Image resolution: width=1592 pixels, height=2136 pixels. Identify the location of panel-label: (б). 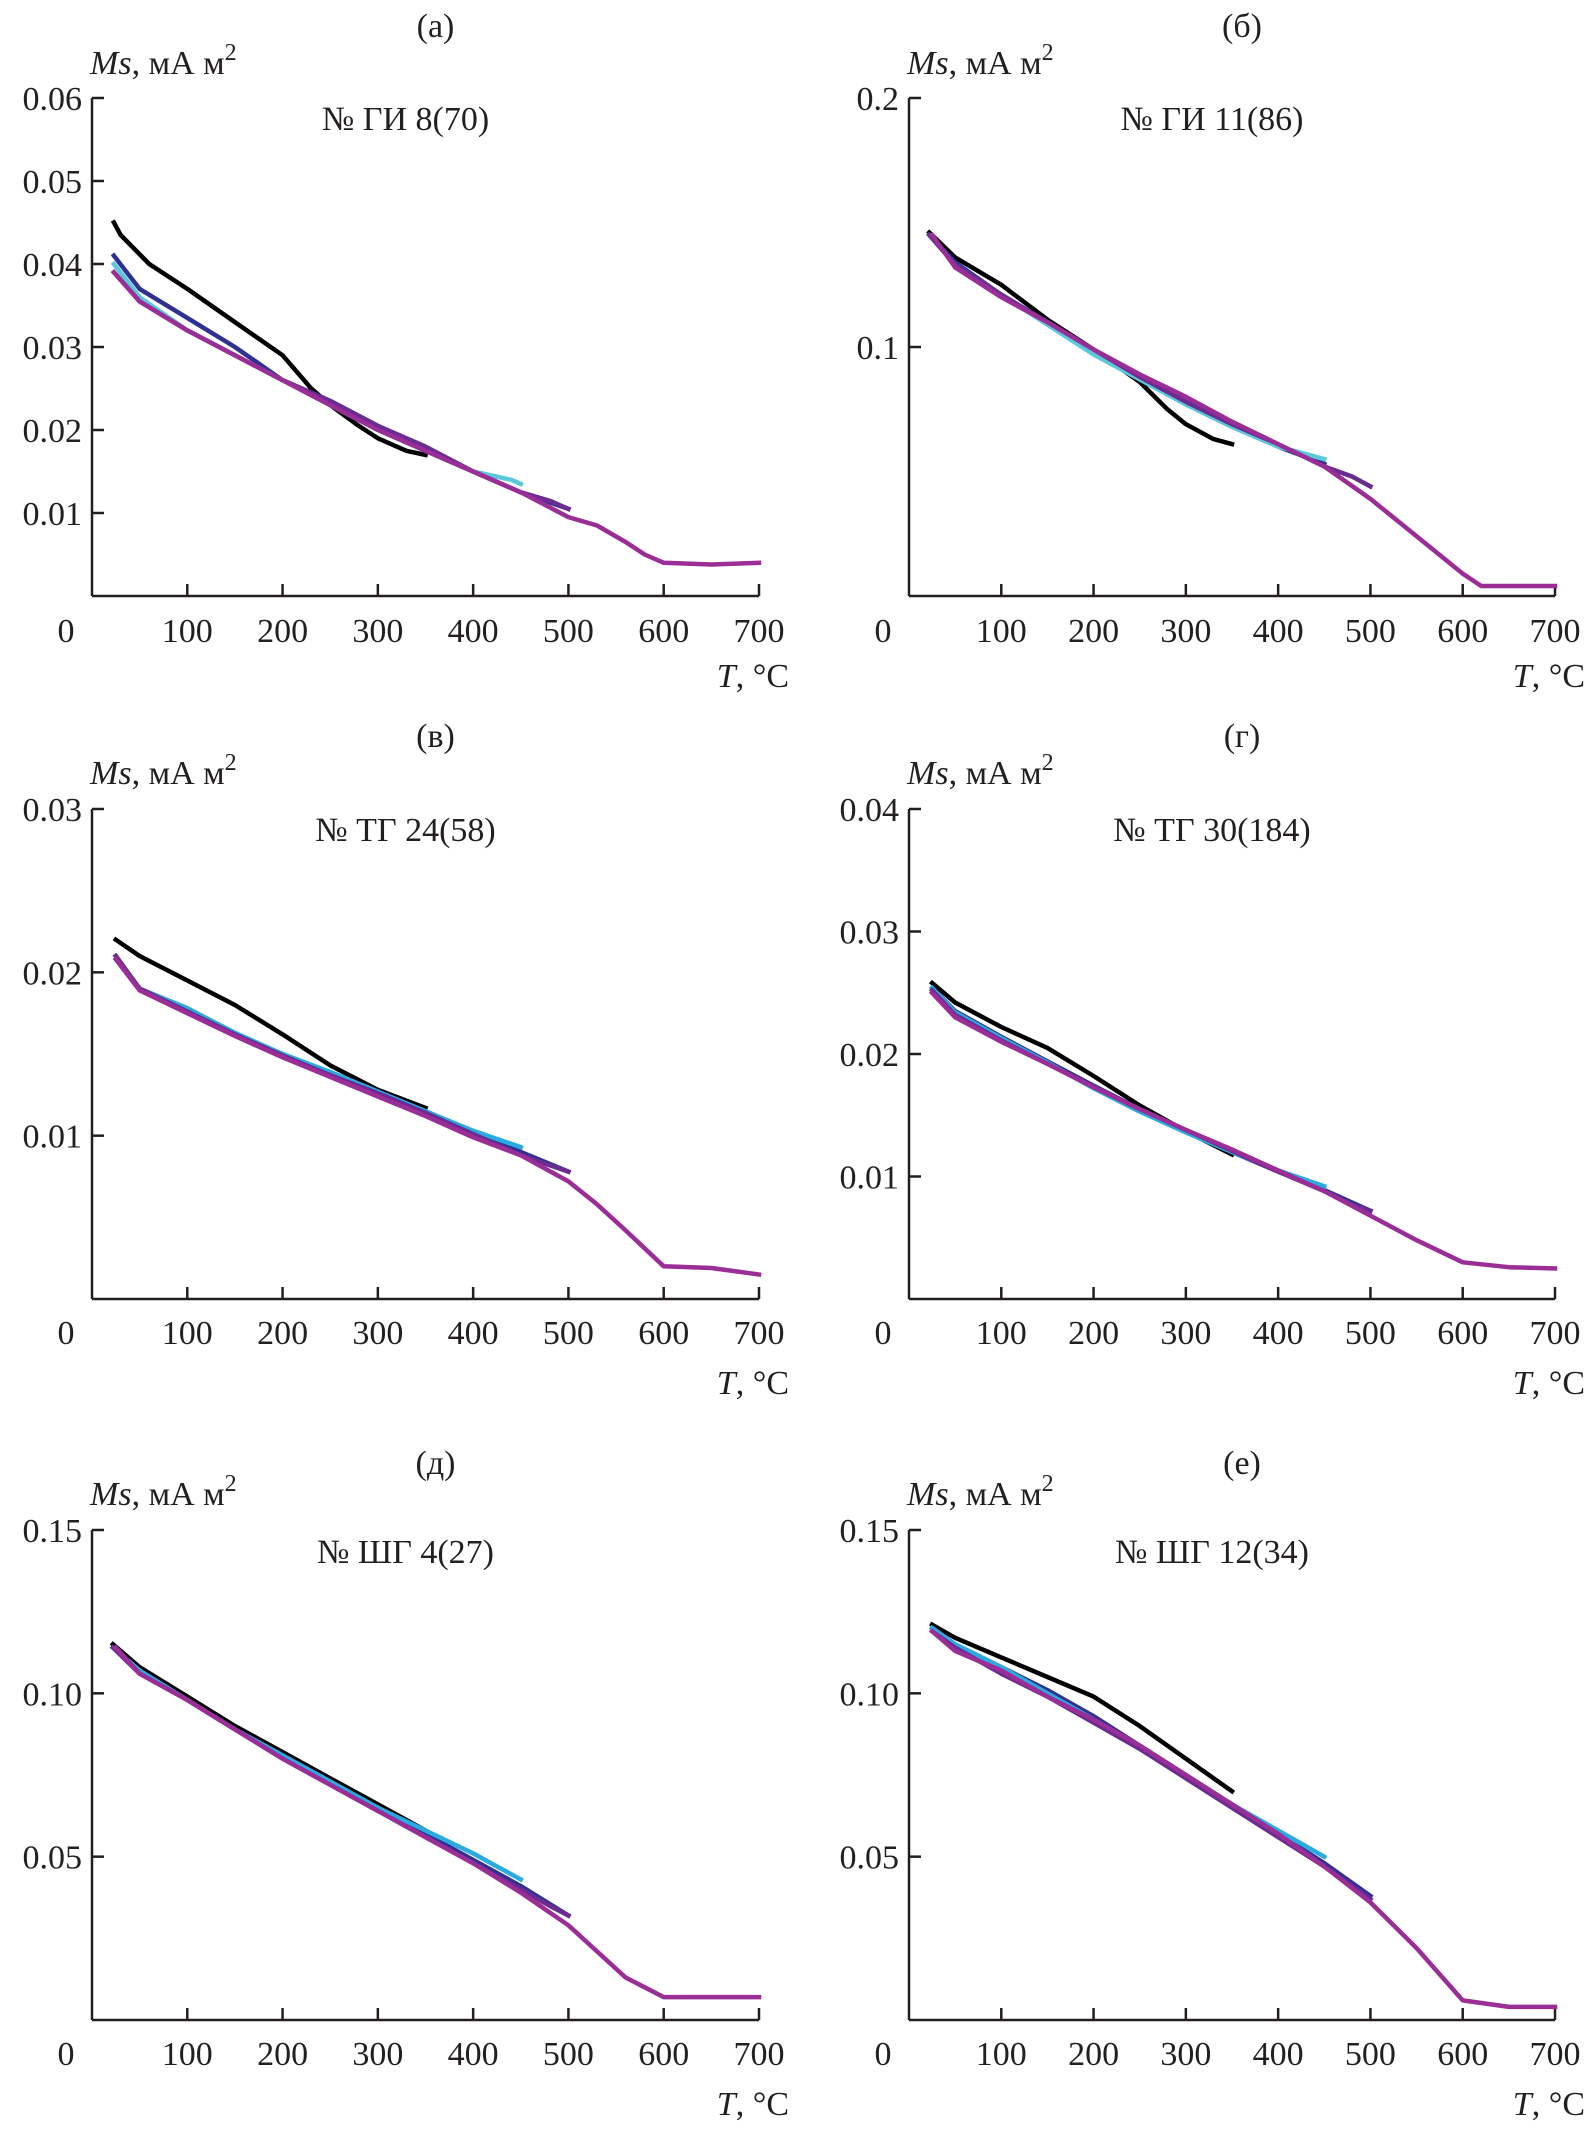
(1242, 26).